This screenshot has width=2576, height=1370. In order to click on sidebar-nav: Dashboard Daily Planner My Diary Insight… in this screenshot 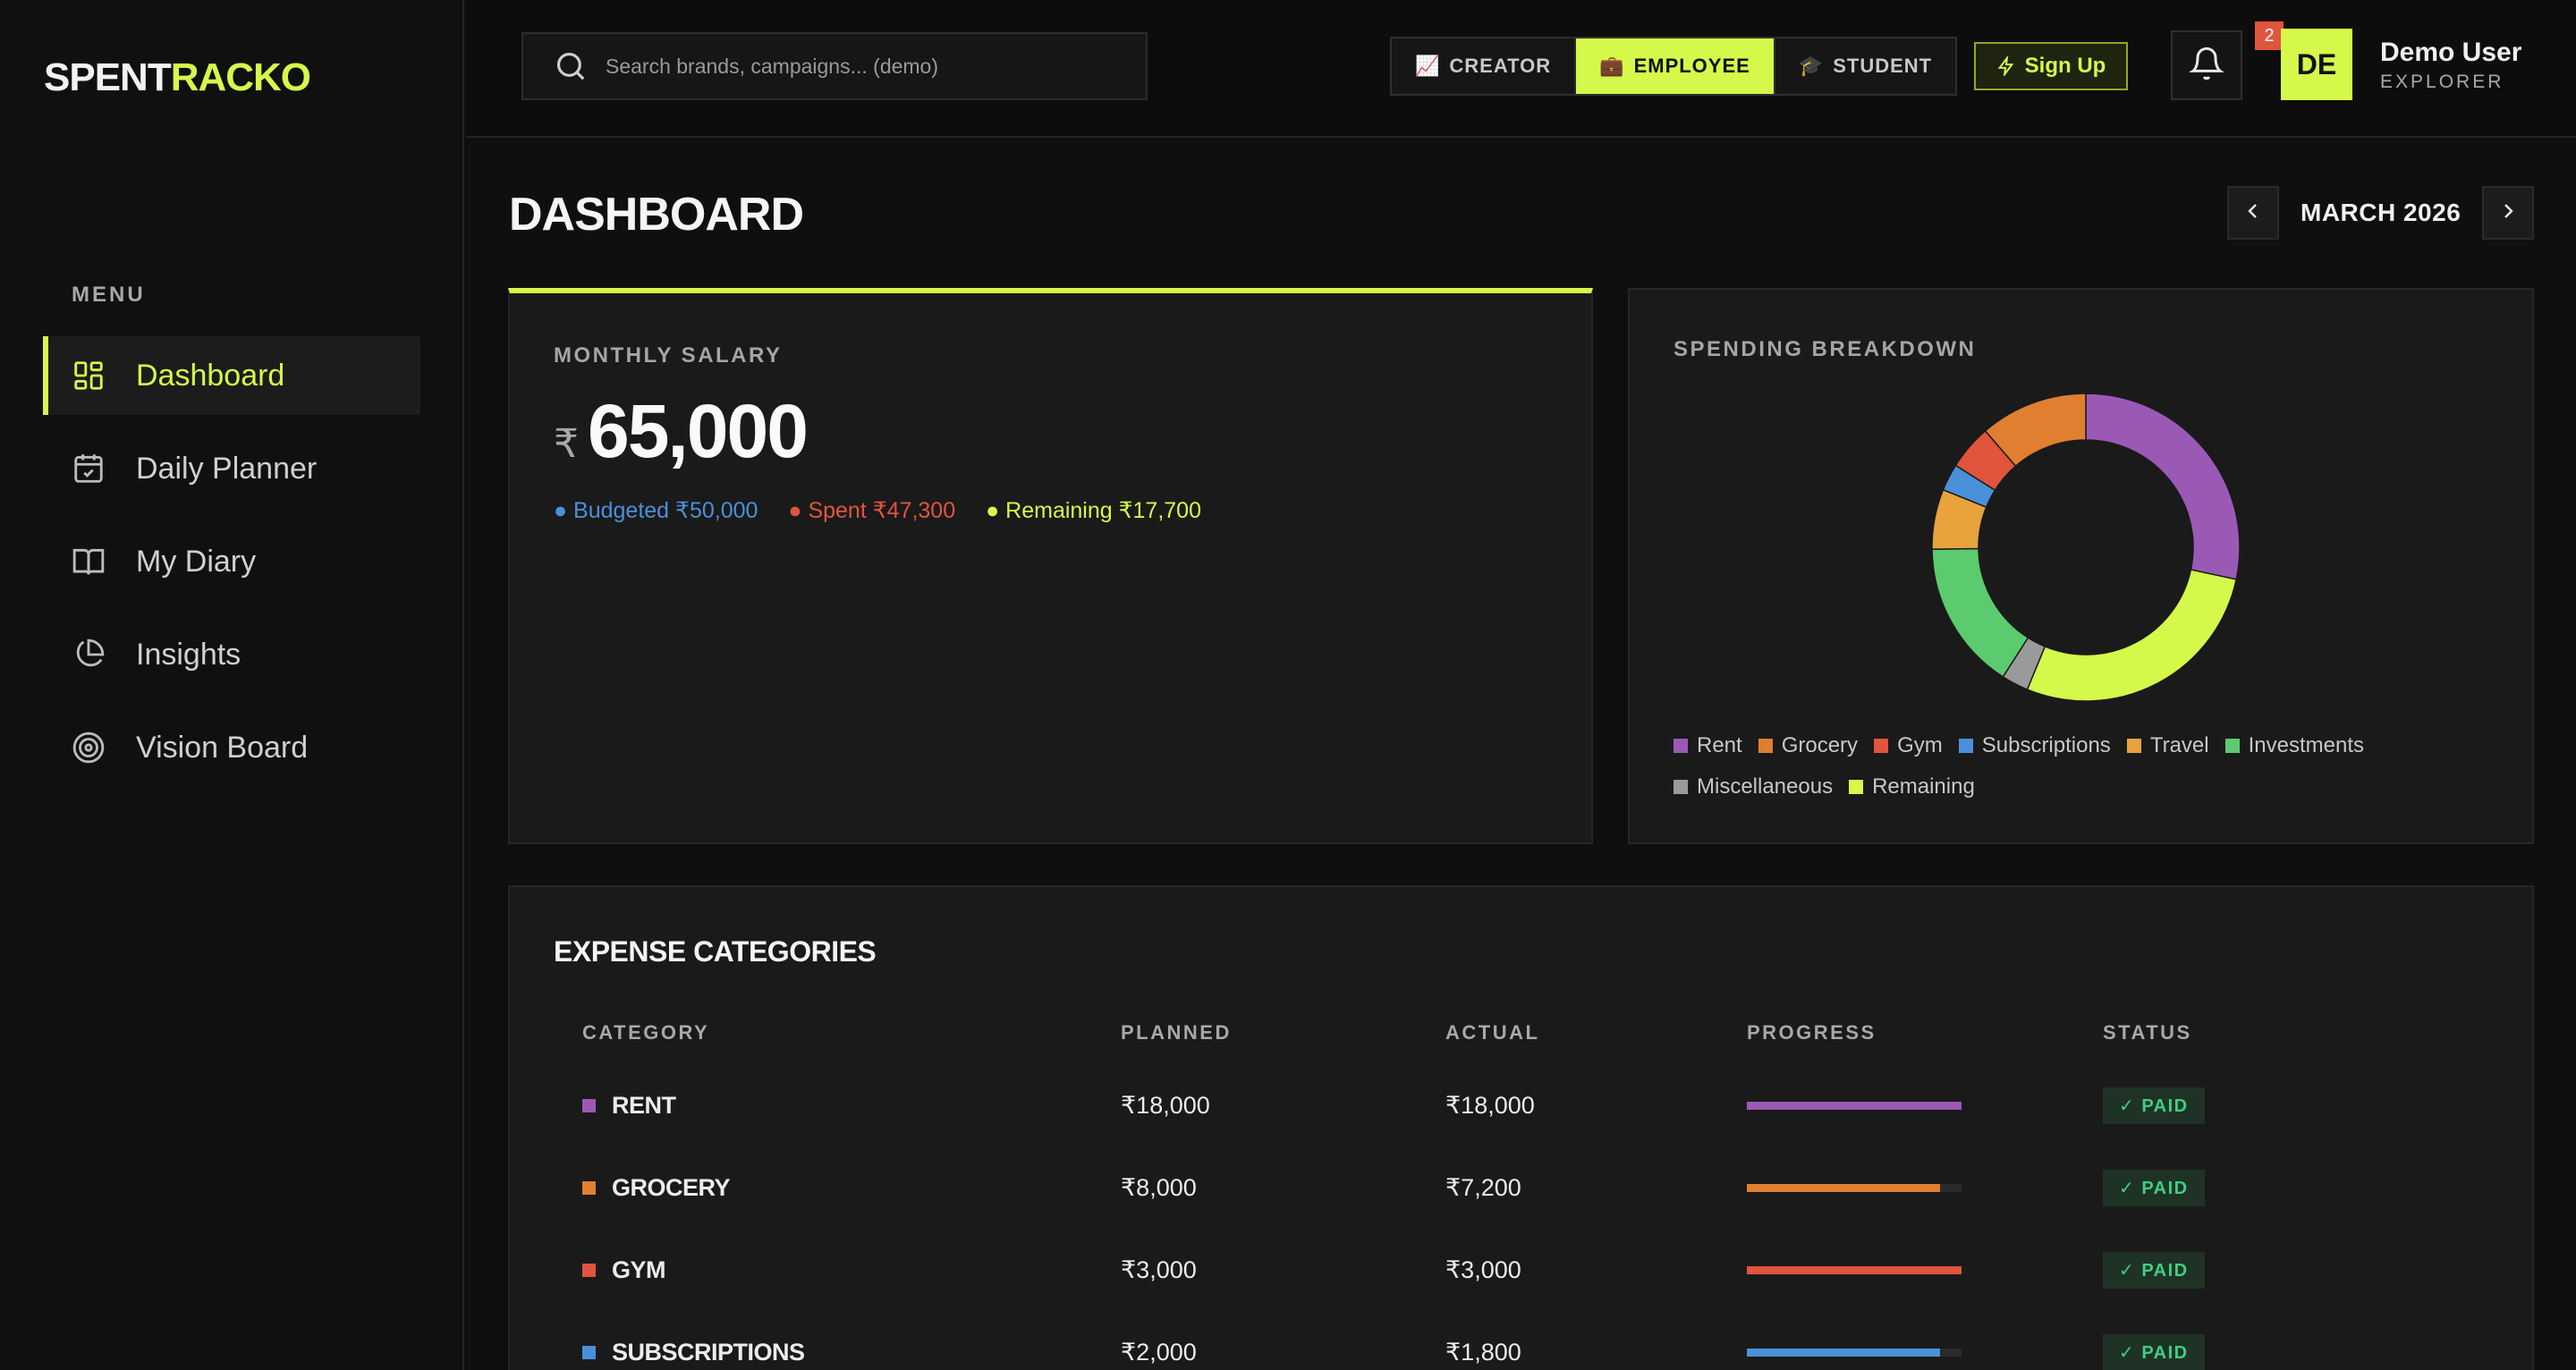, I will do `click(231, 568)`.